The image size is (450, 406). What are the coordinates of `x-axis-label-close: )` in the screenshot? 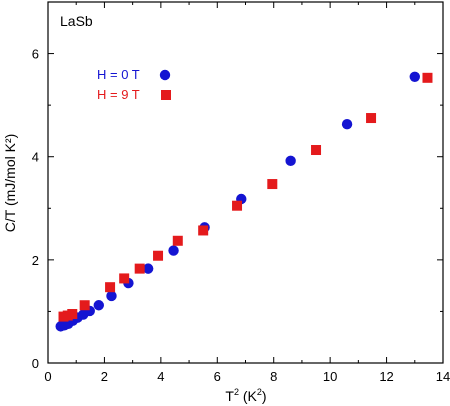 It's located at (264, 396).